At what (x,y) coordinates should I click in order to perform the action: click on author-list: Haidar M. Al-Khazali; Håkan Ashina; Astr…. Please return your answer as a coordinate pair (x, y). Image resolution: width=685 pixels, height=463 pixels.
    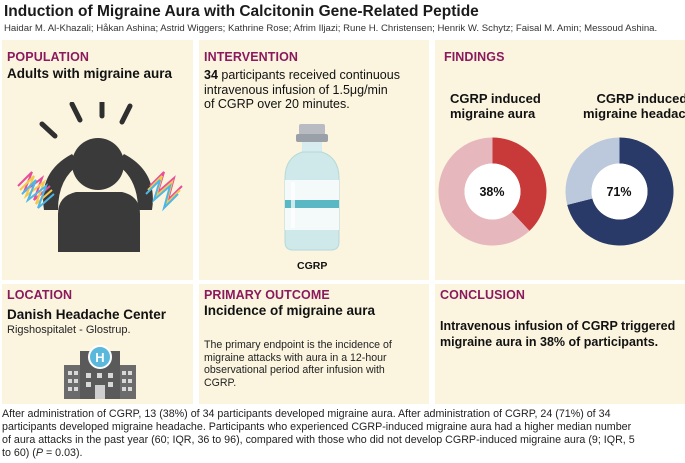
    Looking at the image, I should click on (331, 28).